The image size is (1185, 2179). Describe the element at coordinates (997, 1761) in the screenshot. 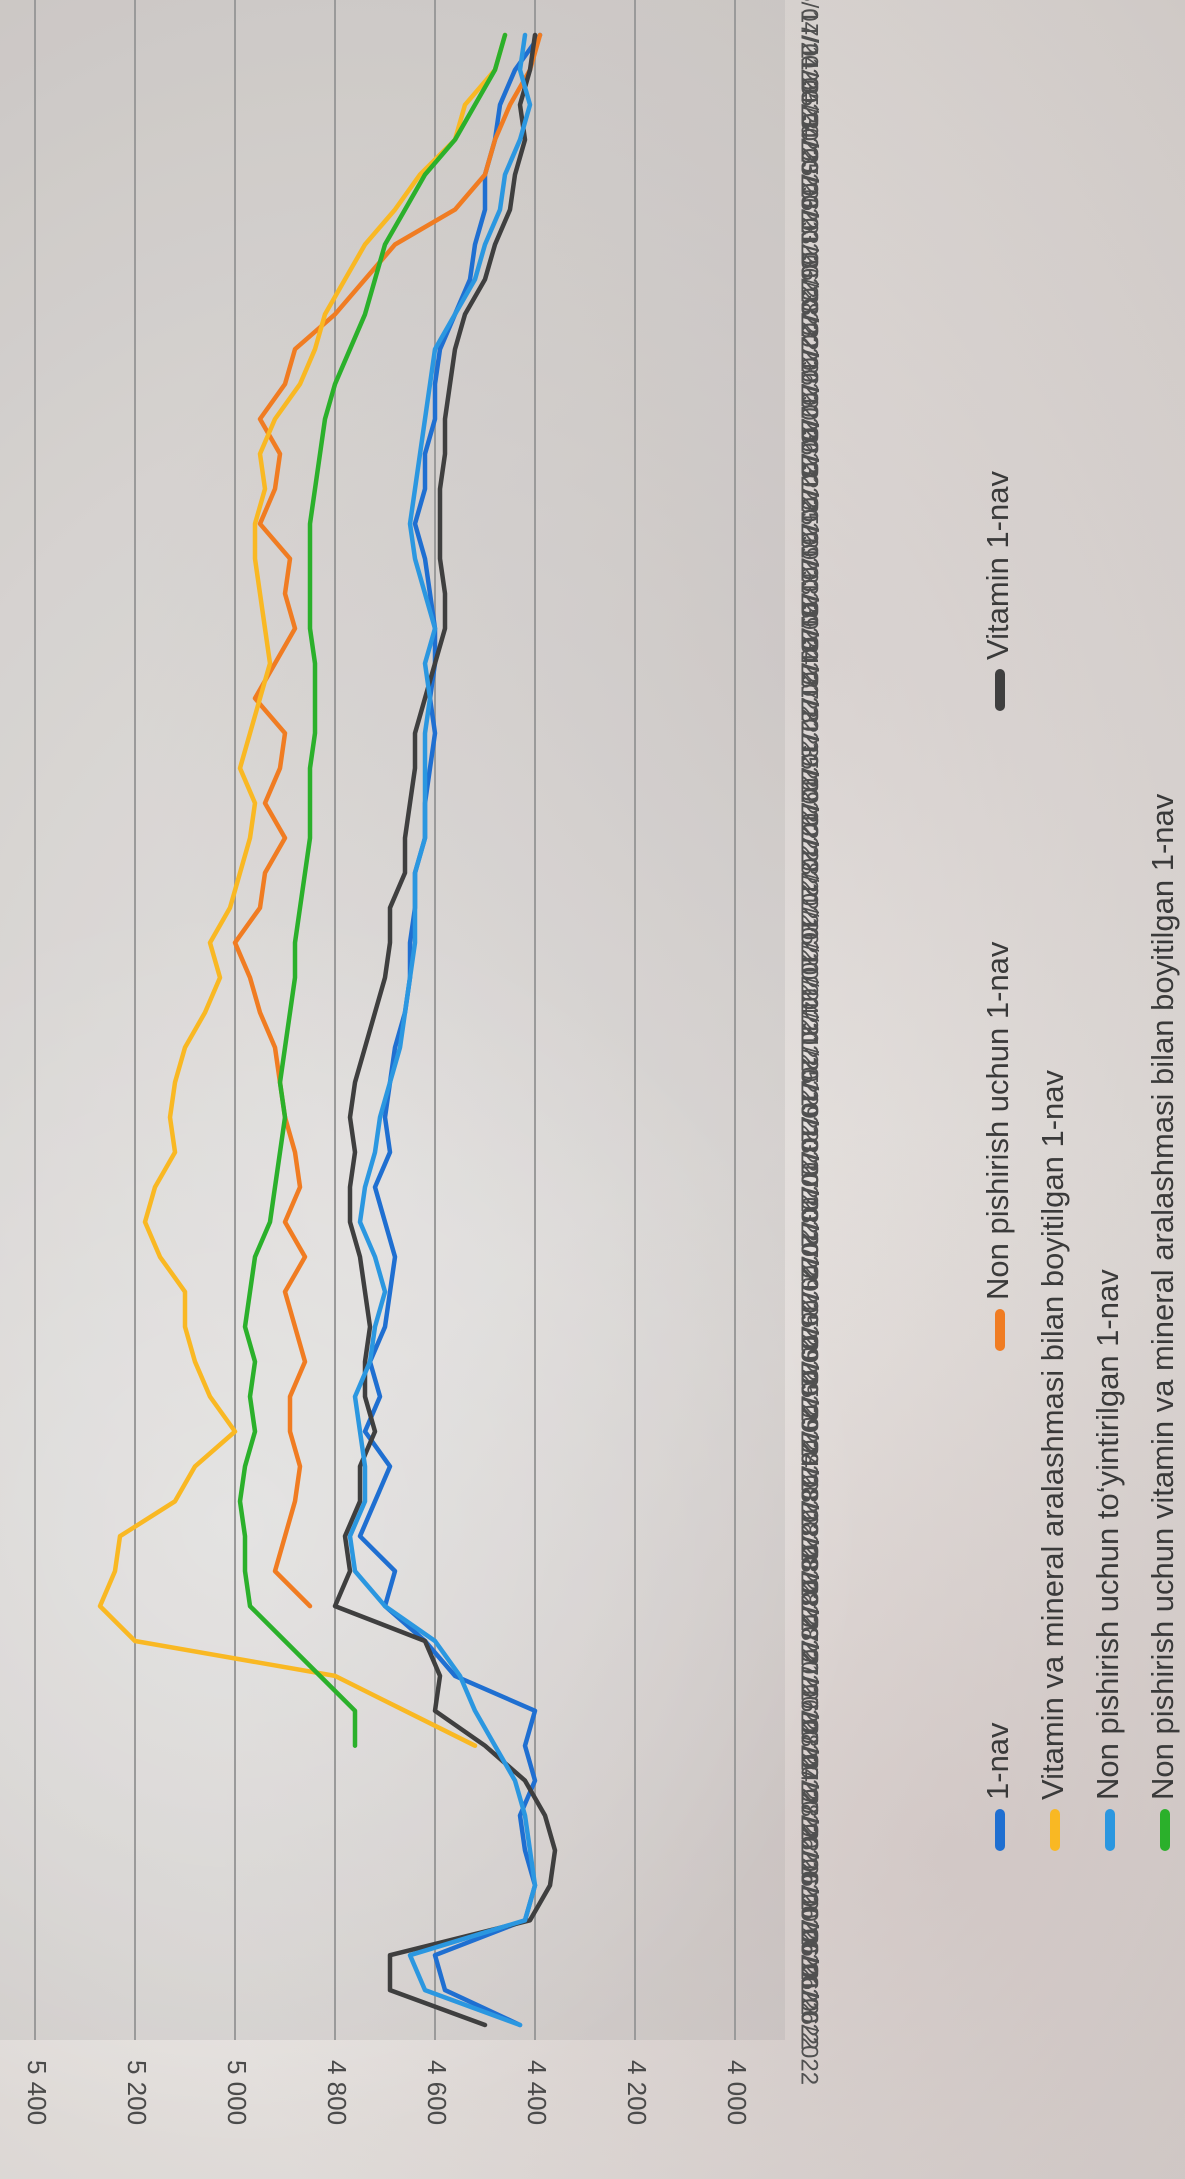

I see `legend-label: 1-nav` at that location.